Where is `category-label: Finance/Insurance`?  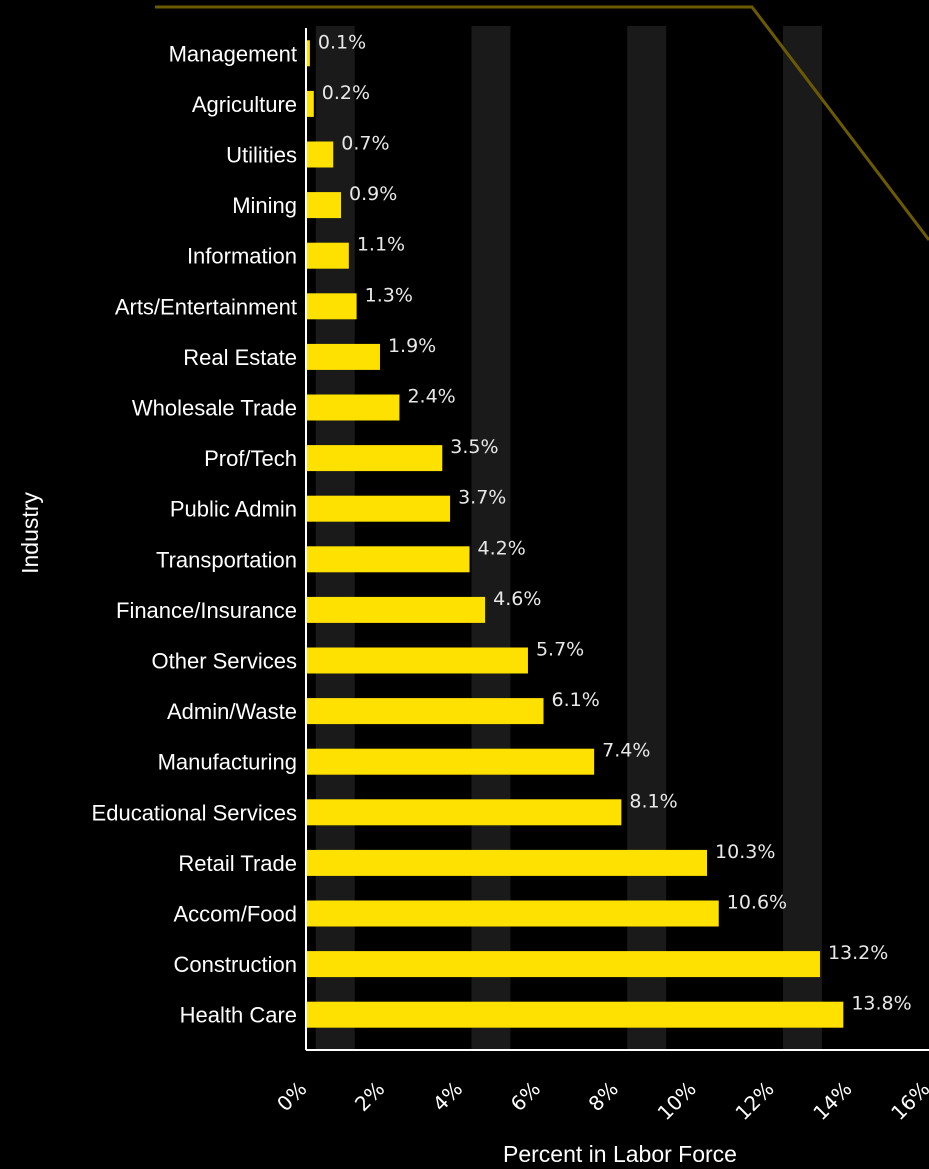 category-label: Finance/Insurance is located at coordinates (206, 610).